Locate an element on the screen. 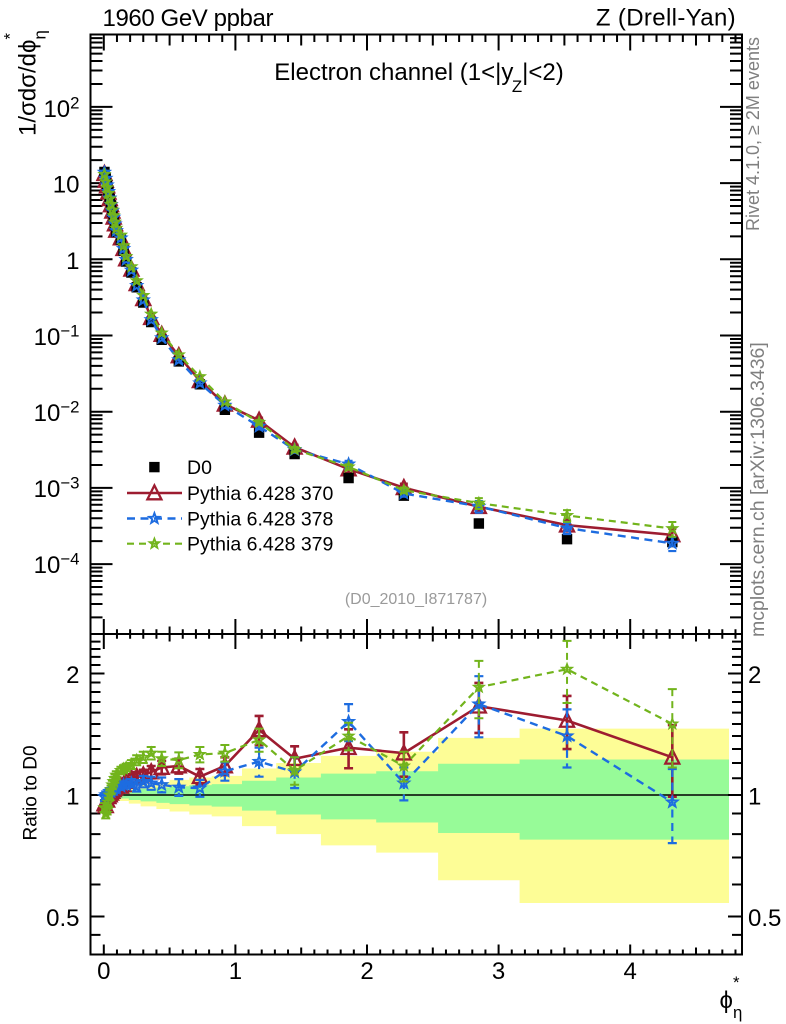 The image size is (786, 1024). svg-text: Ratio to D0 is located at coordinates (31, 792).